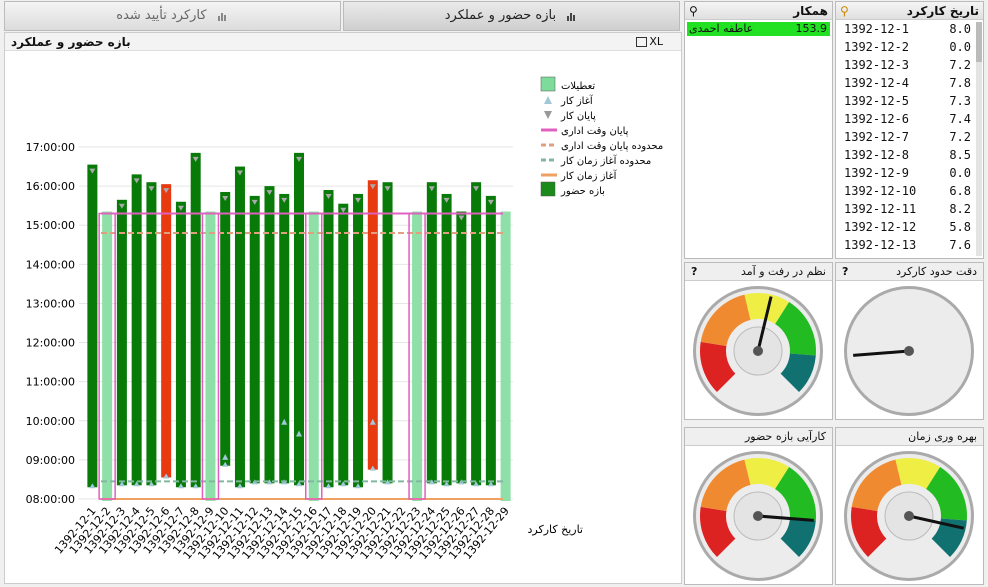  What do you see at coordinates (905, 119) in the screenshot?
I see `date-list-row: 1392-12-6 7.4` at bounding box center [905, 119].